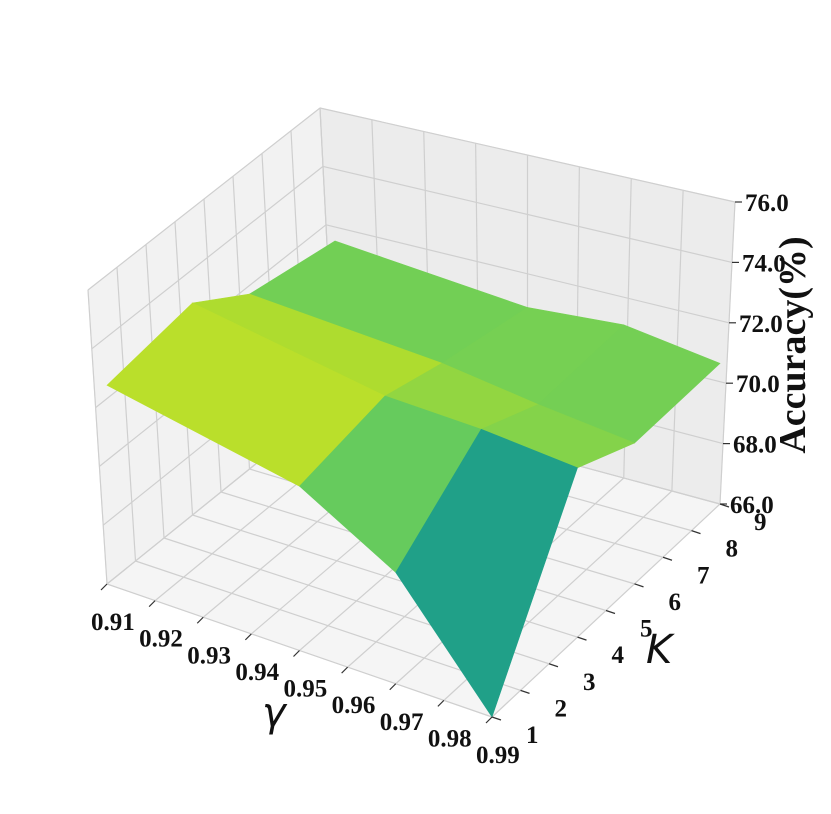  I want to click on y-axis-label: K, so click(660, 650).